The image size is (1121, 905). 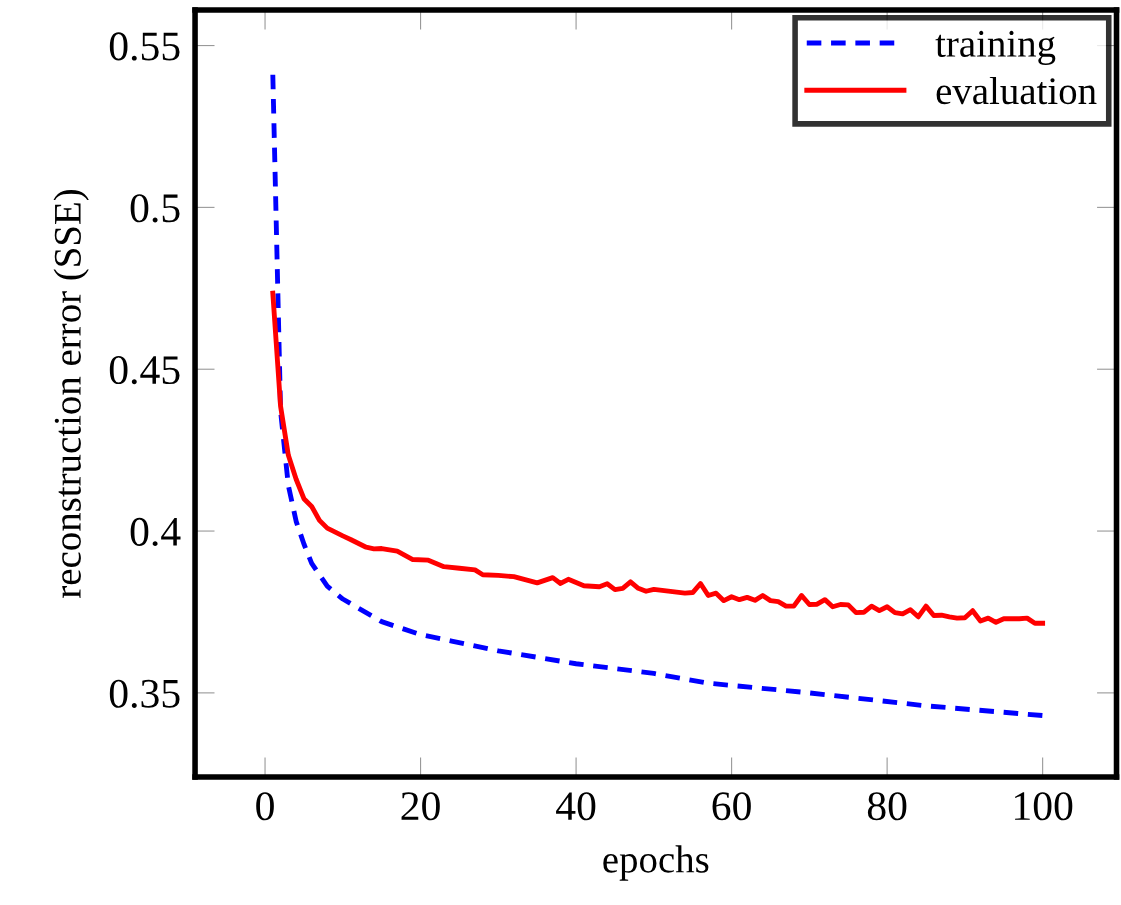 What do you see at coordinates (420, 806) in the screenshot?
I see `x-tick-label: 20` at bounding box center [420, 806].